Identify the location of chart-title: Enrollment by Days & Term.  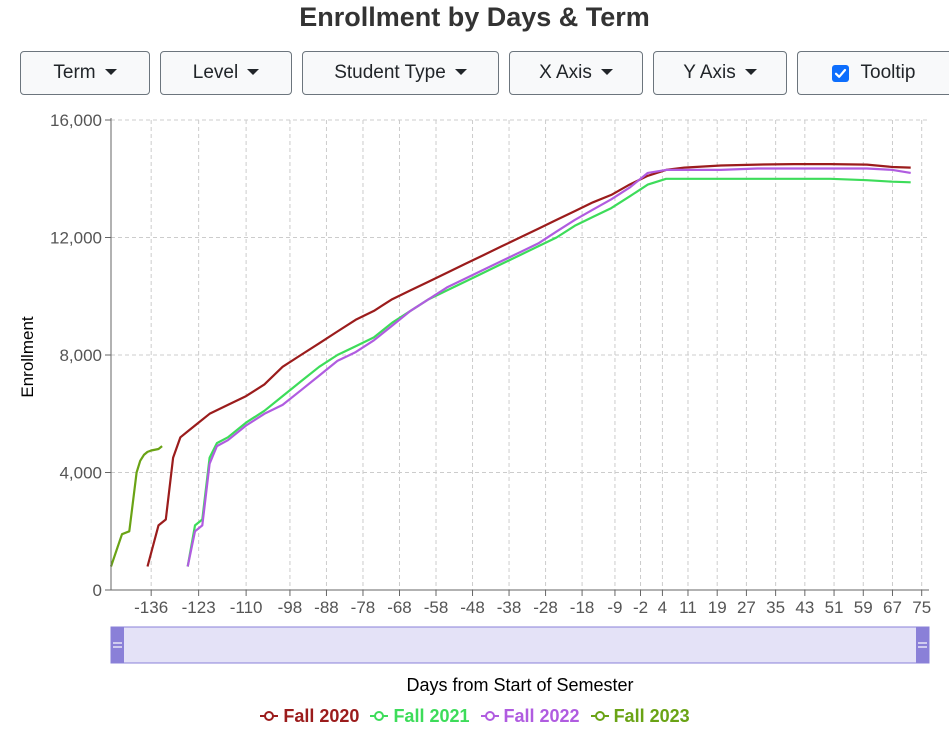
(474, 17).